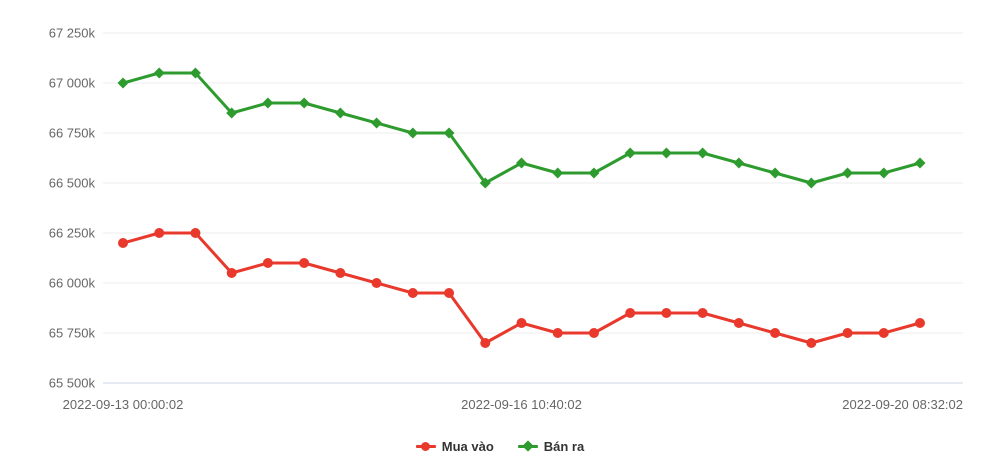 This screenshot has height=471, width=1000. Describe the element at coordinates (72, 33) in the screenshot. I see `y-axis-tick-label: 67 250k` at that location.